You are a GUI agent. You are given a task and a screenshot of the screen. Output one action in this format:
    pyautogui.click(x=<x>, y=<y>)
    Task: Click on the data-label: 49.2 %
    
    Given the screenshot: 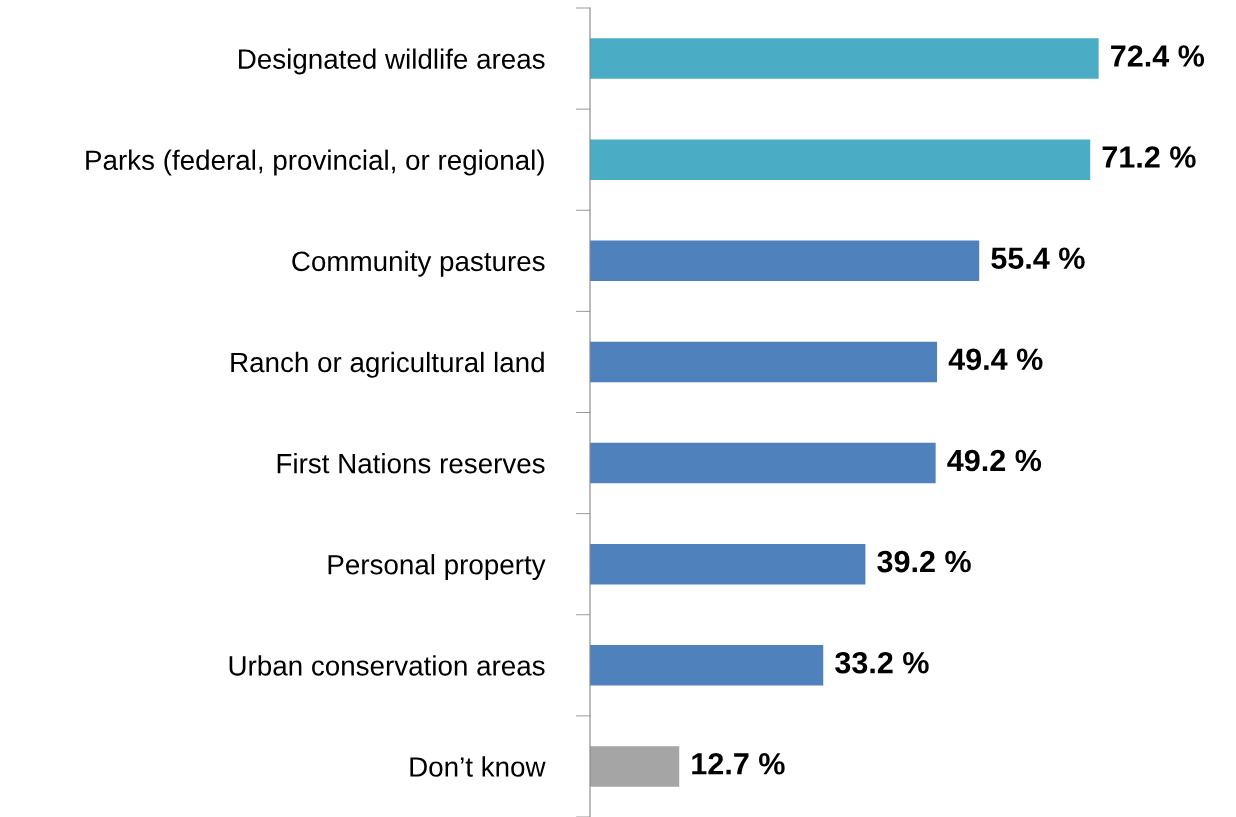 What is the action you would take?
    pyautogui.click(x=994, y=460)
    